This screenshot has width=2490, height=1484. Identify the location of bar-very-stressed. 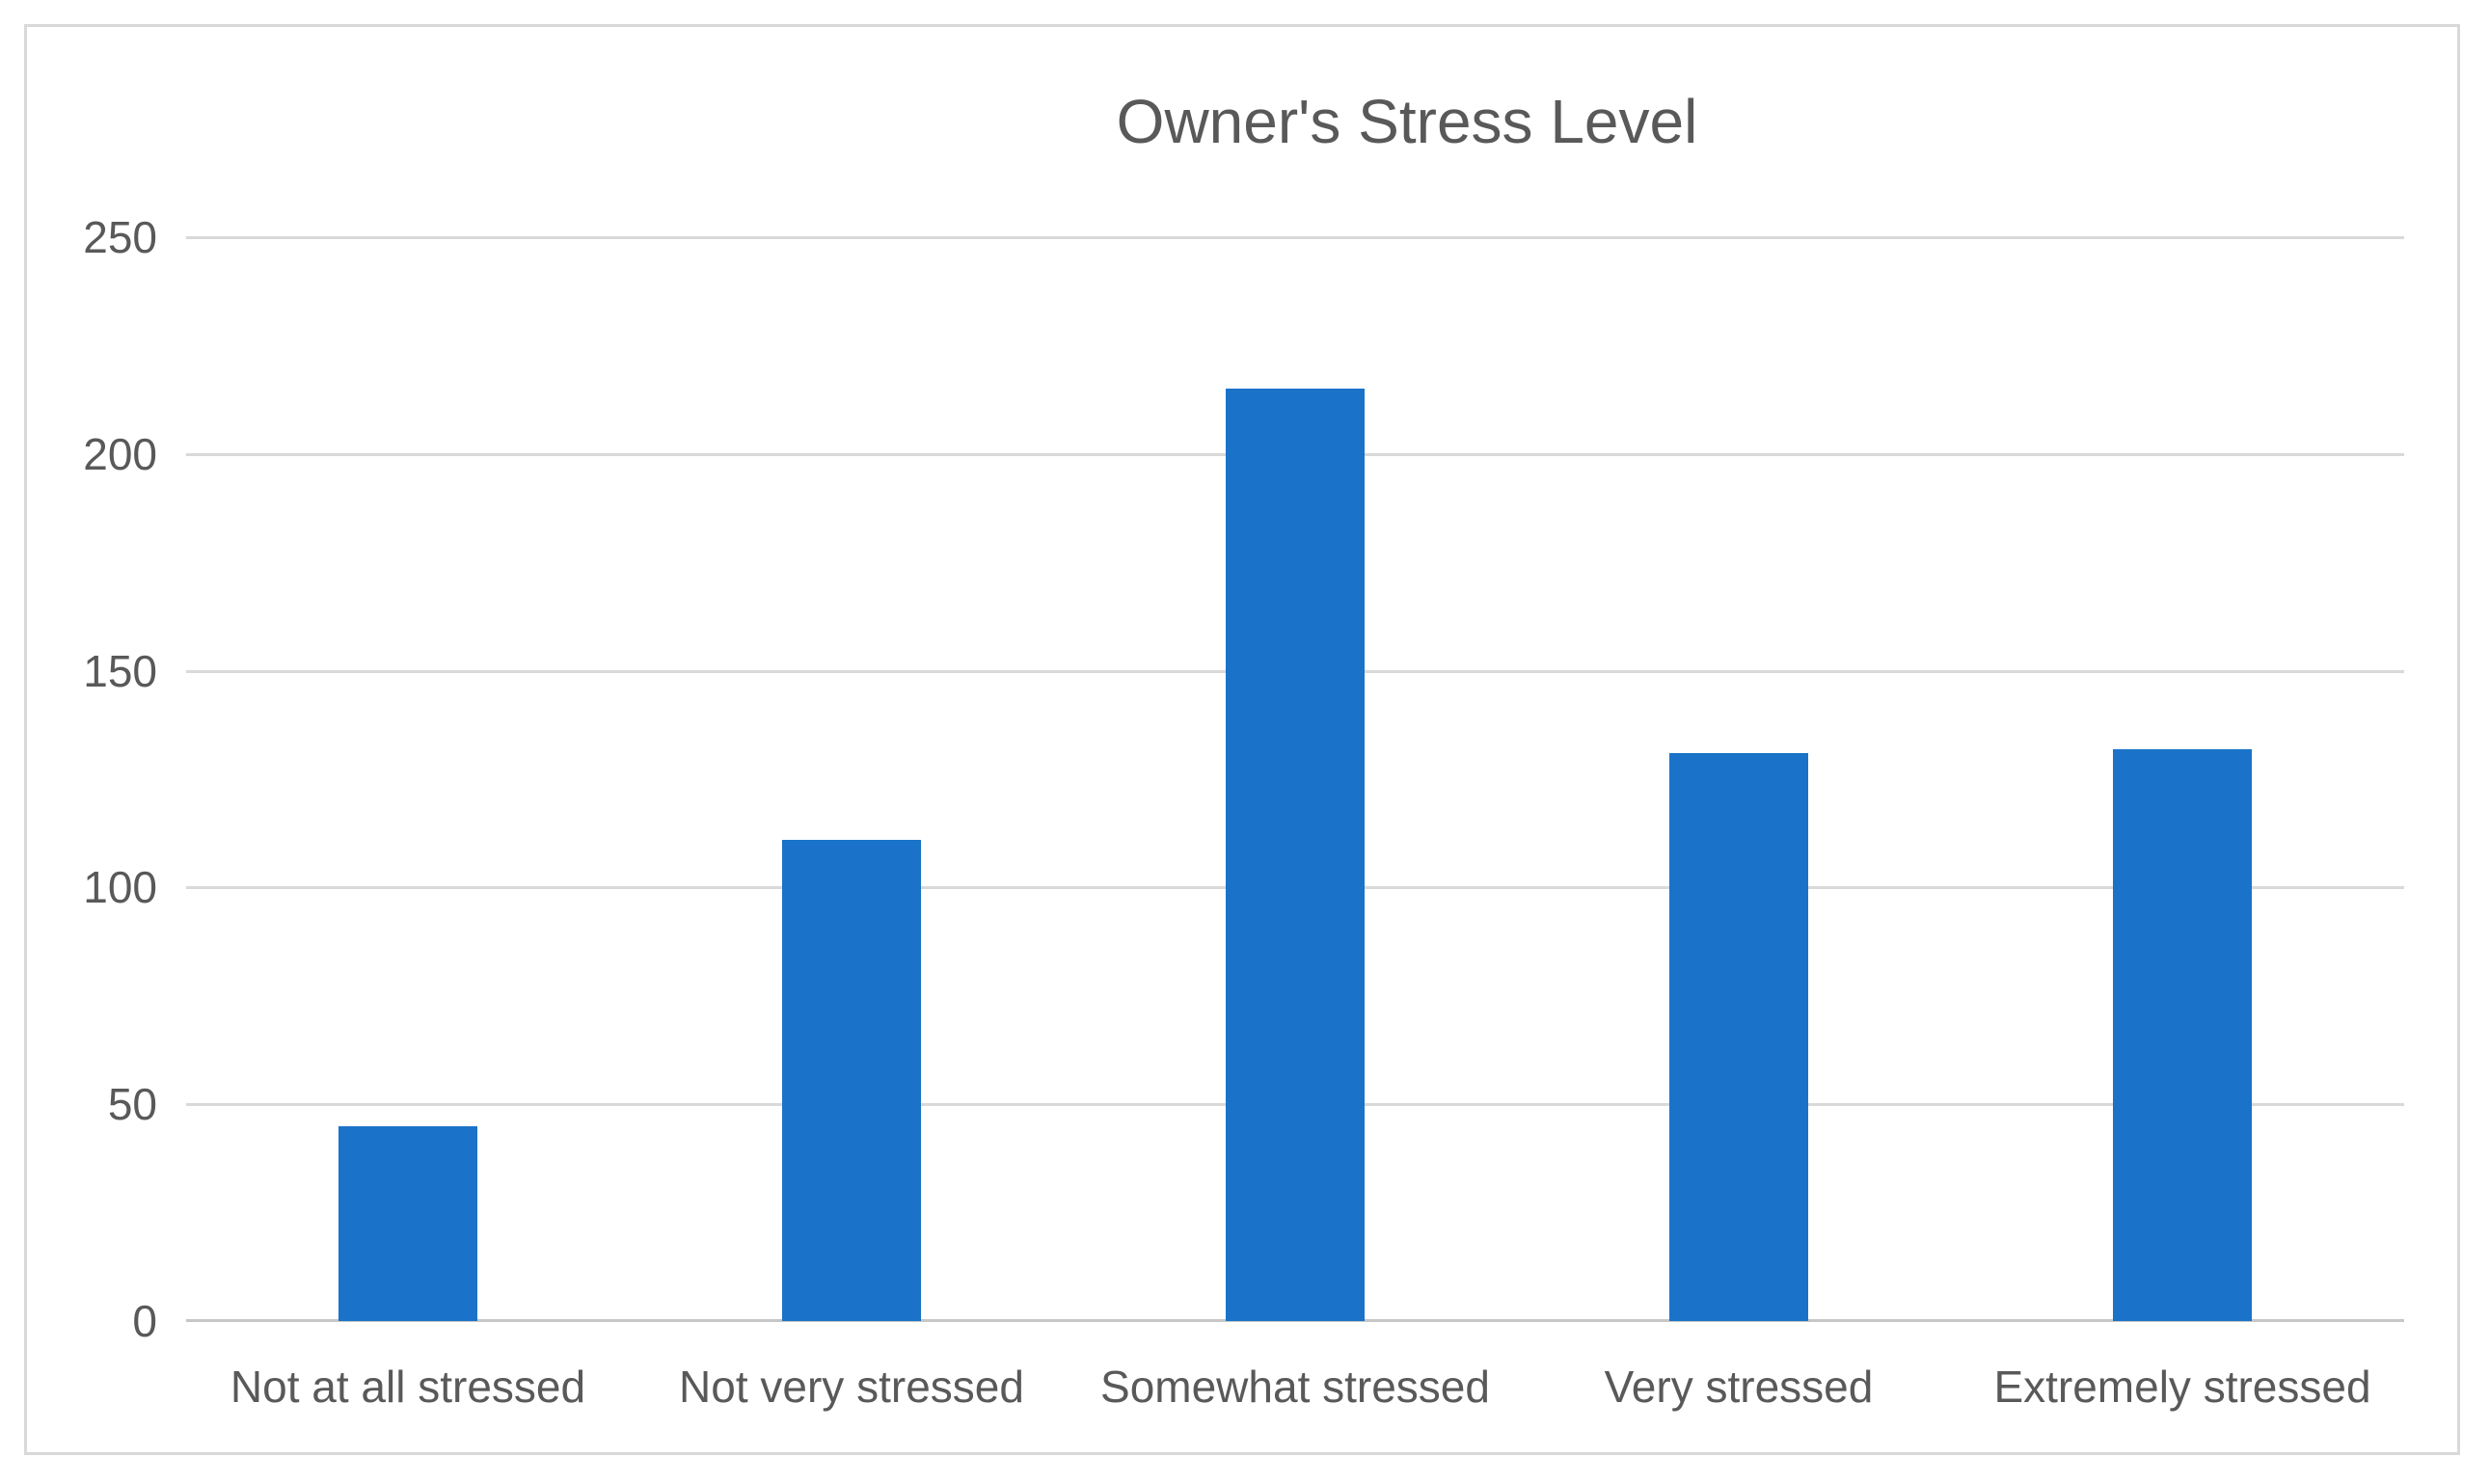
(1739, 1037).